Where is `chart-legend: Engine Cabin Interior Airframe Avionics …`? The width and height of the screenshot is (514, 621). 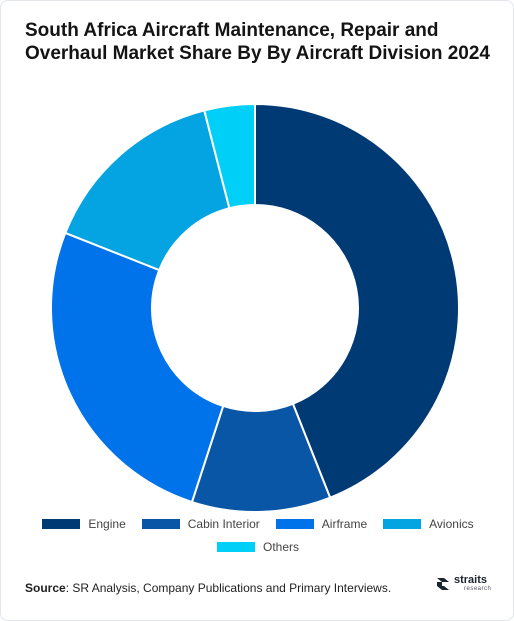 chart-legend: Engine Cabin Interior Airframe Avionics … is located at coordinates (257, 540).